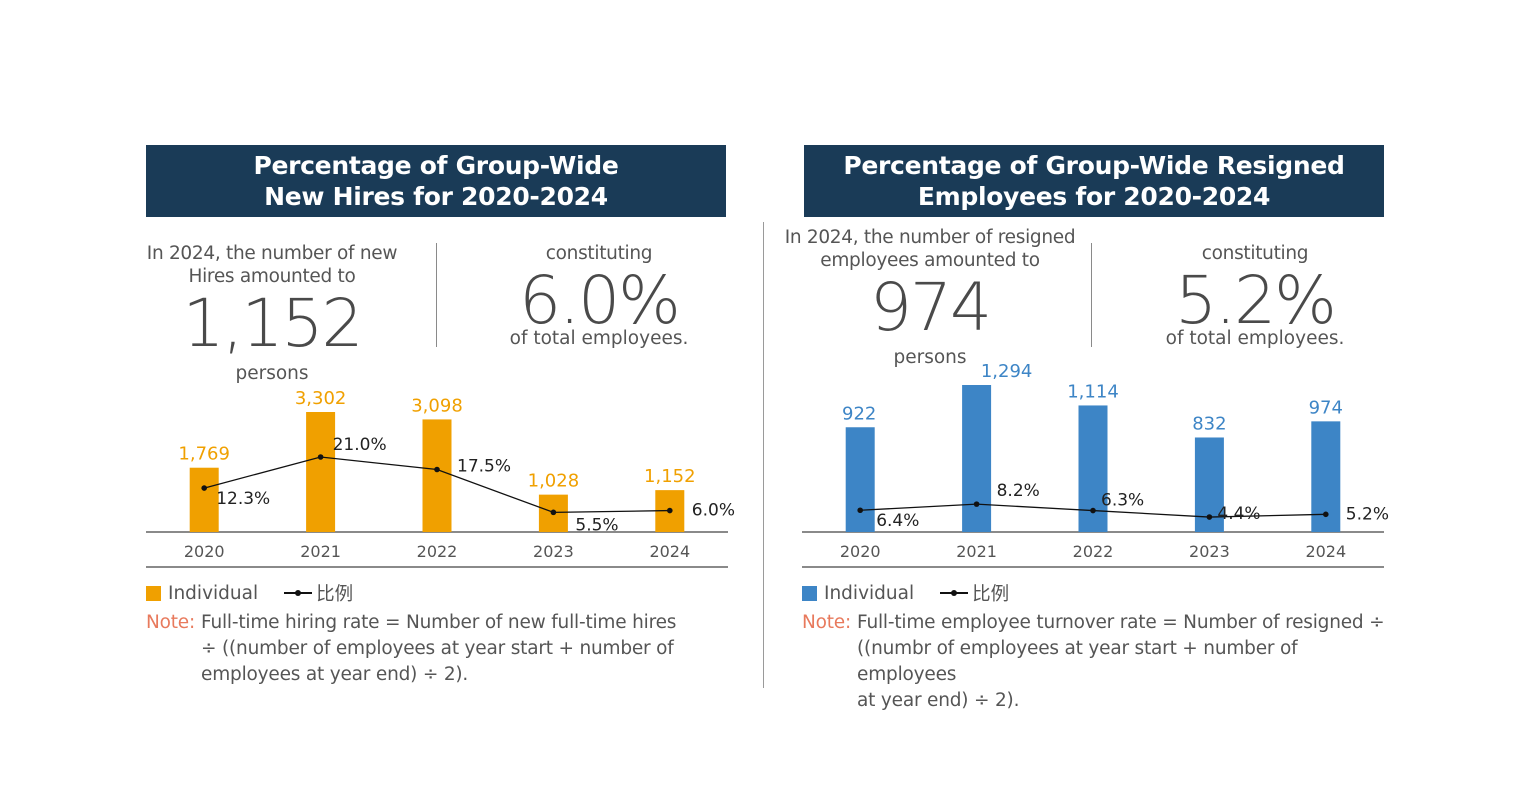 This screenshot has width=1530, height=812. I want to click on bar-2022, so click(437, 475).